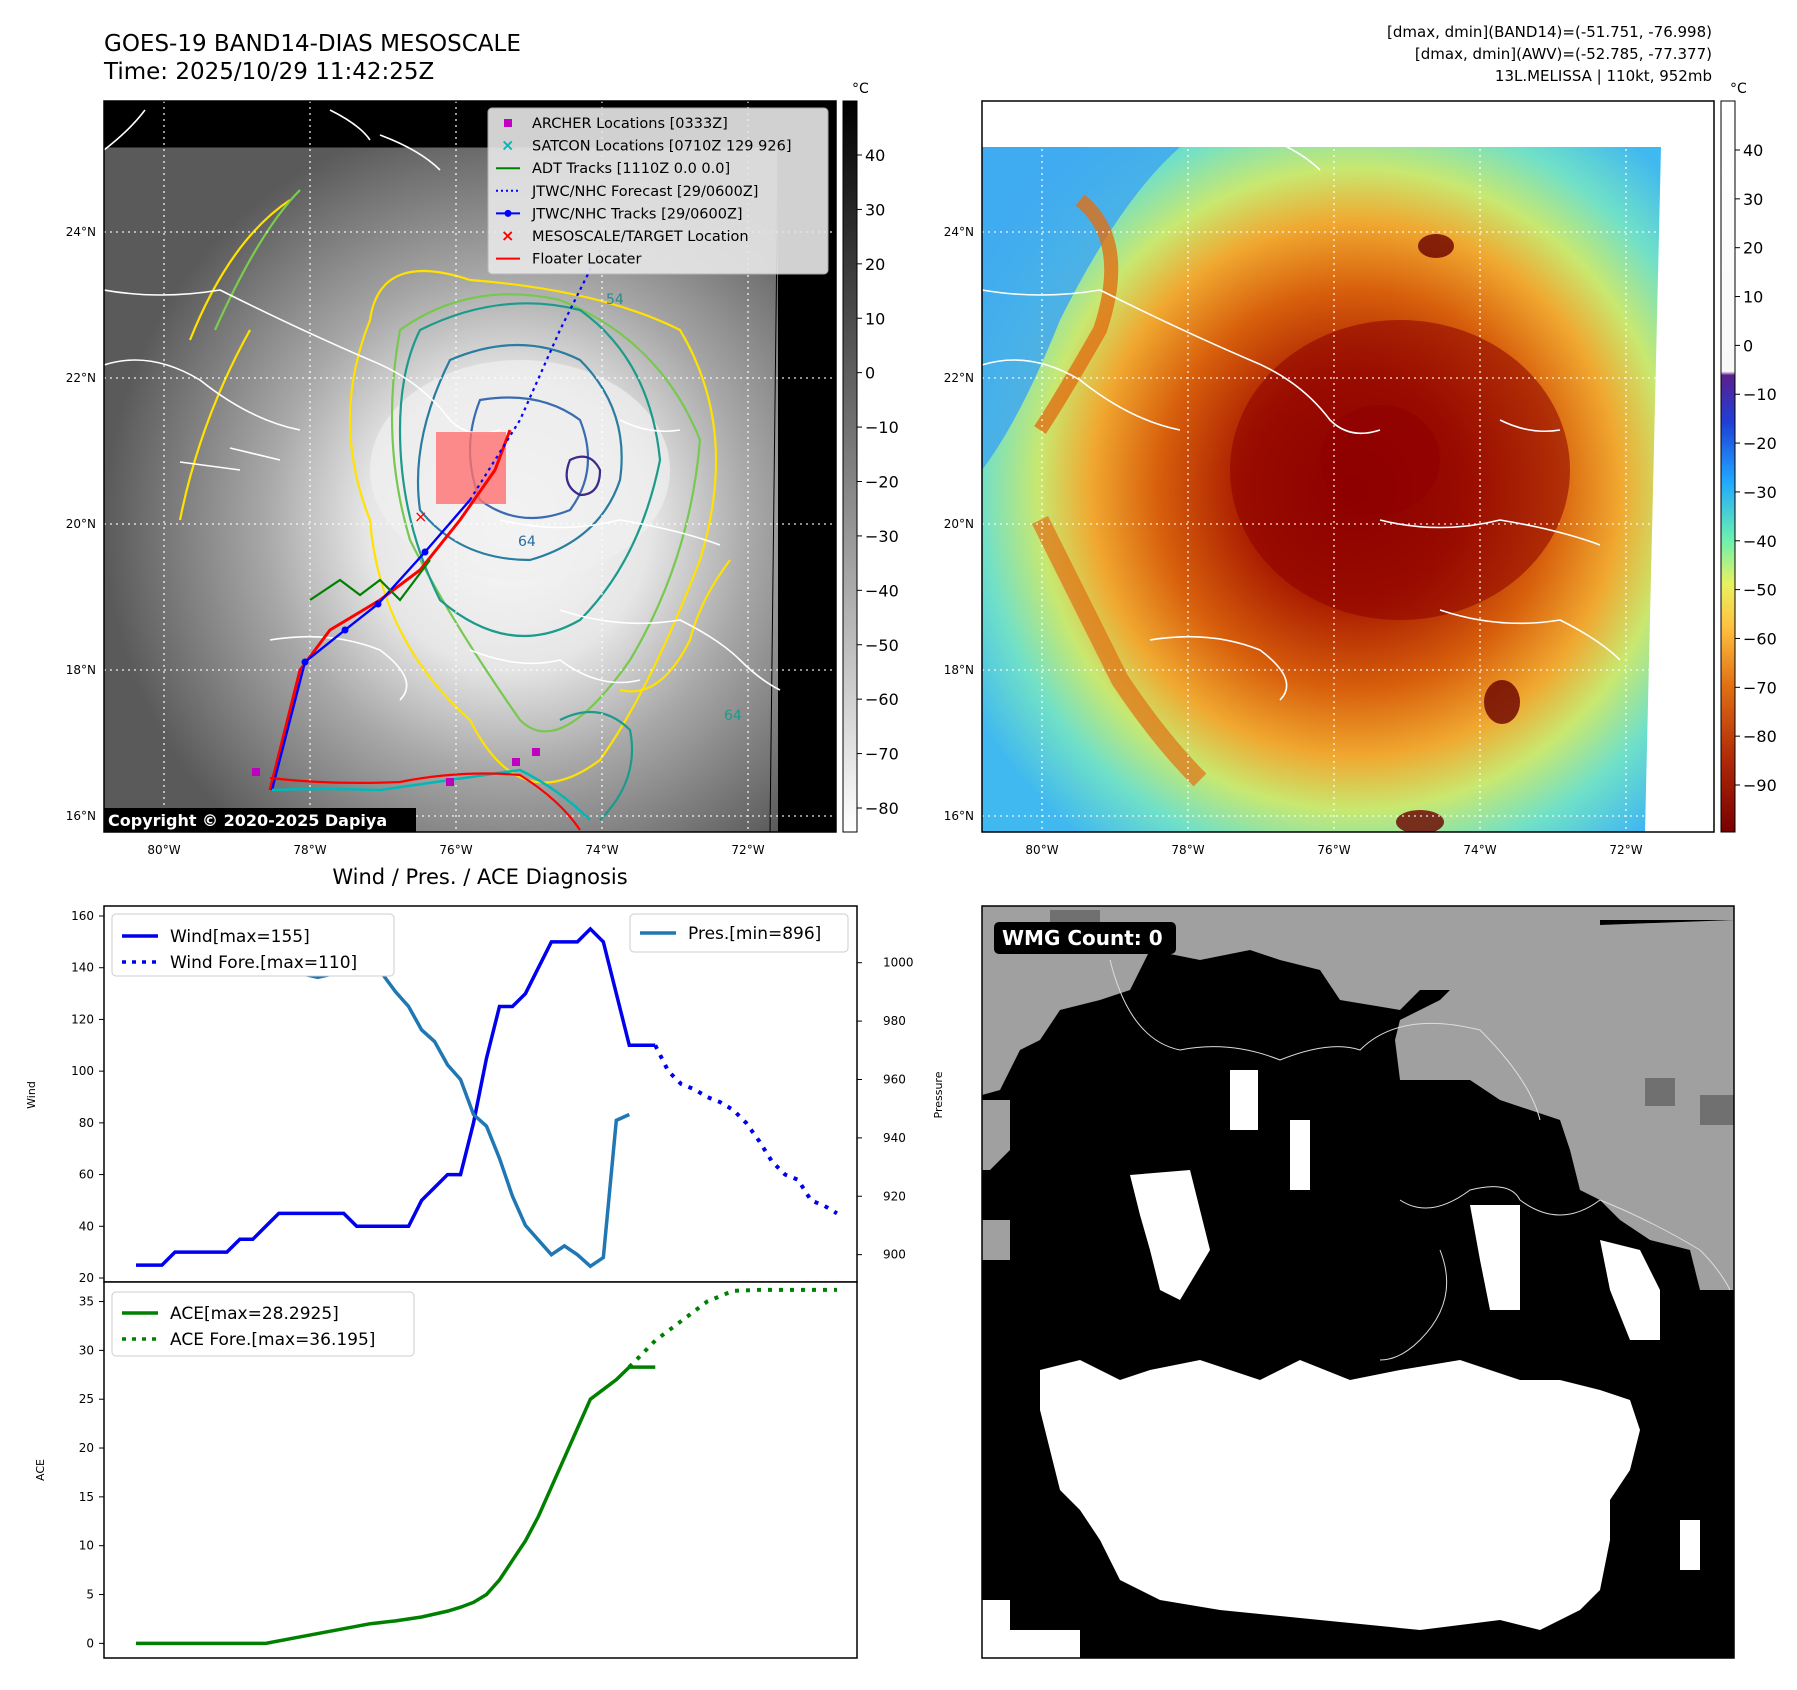 The height and width of the screenshot is (1690, 1797). Describe the element at coordinates (86, 1123) in the screenshot. I see `wind-ytick-3: 80` at that location.